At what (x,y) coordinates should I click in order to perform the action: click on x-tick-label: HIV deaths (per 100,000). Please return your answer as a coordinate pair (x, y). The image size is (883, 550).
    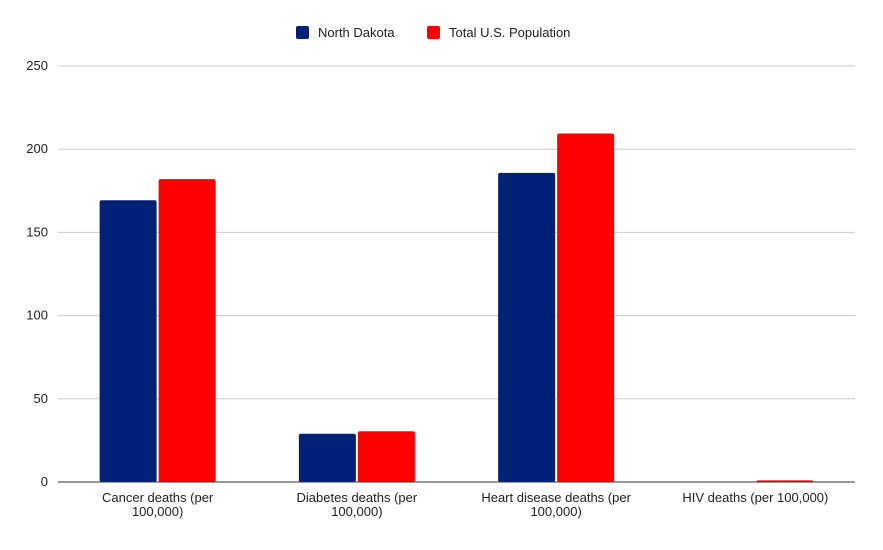
    Looking at the image, I should click on (755, 497).